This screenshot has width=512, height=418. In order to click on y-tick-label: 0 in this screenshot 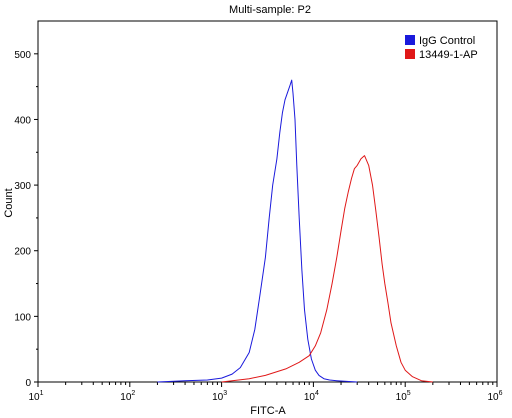, I will do `click(28, 383)`.